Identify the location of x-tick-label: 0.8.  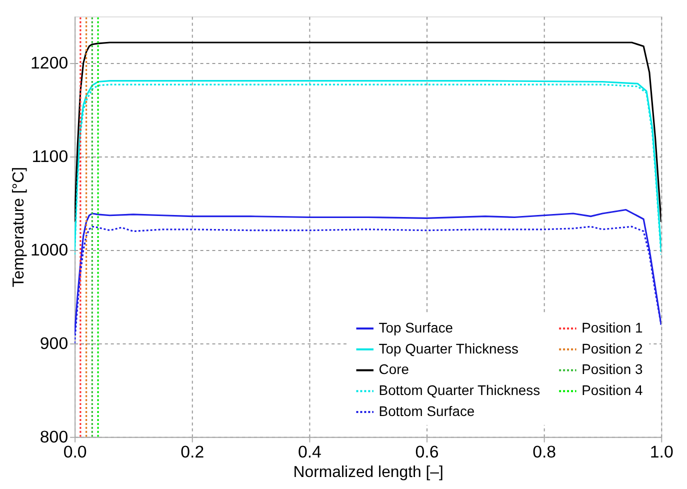
(544, 452).